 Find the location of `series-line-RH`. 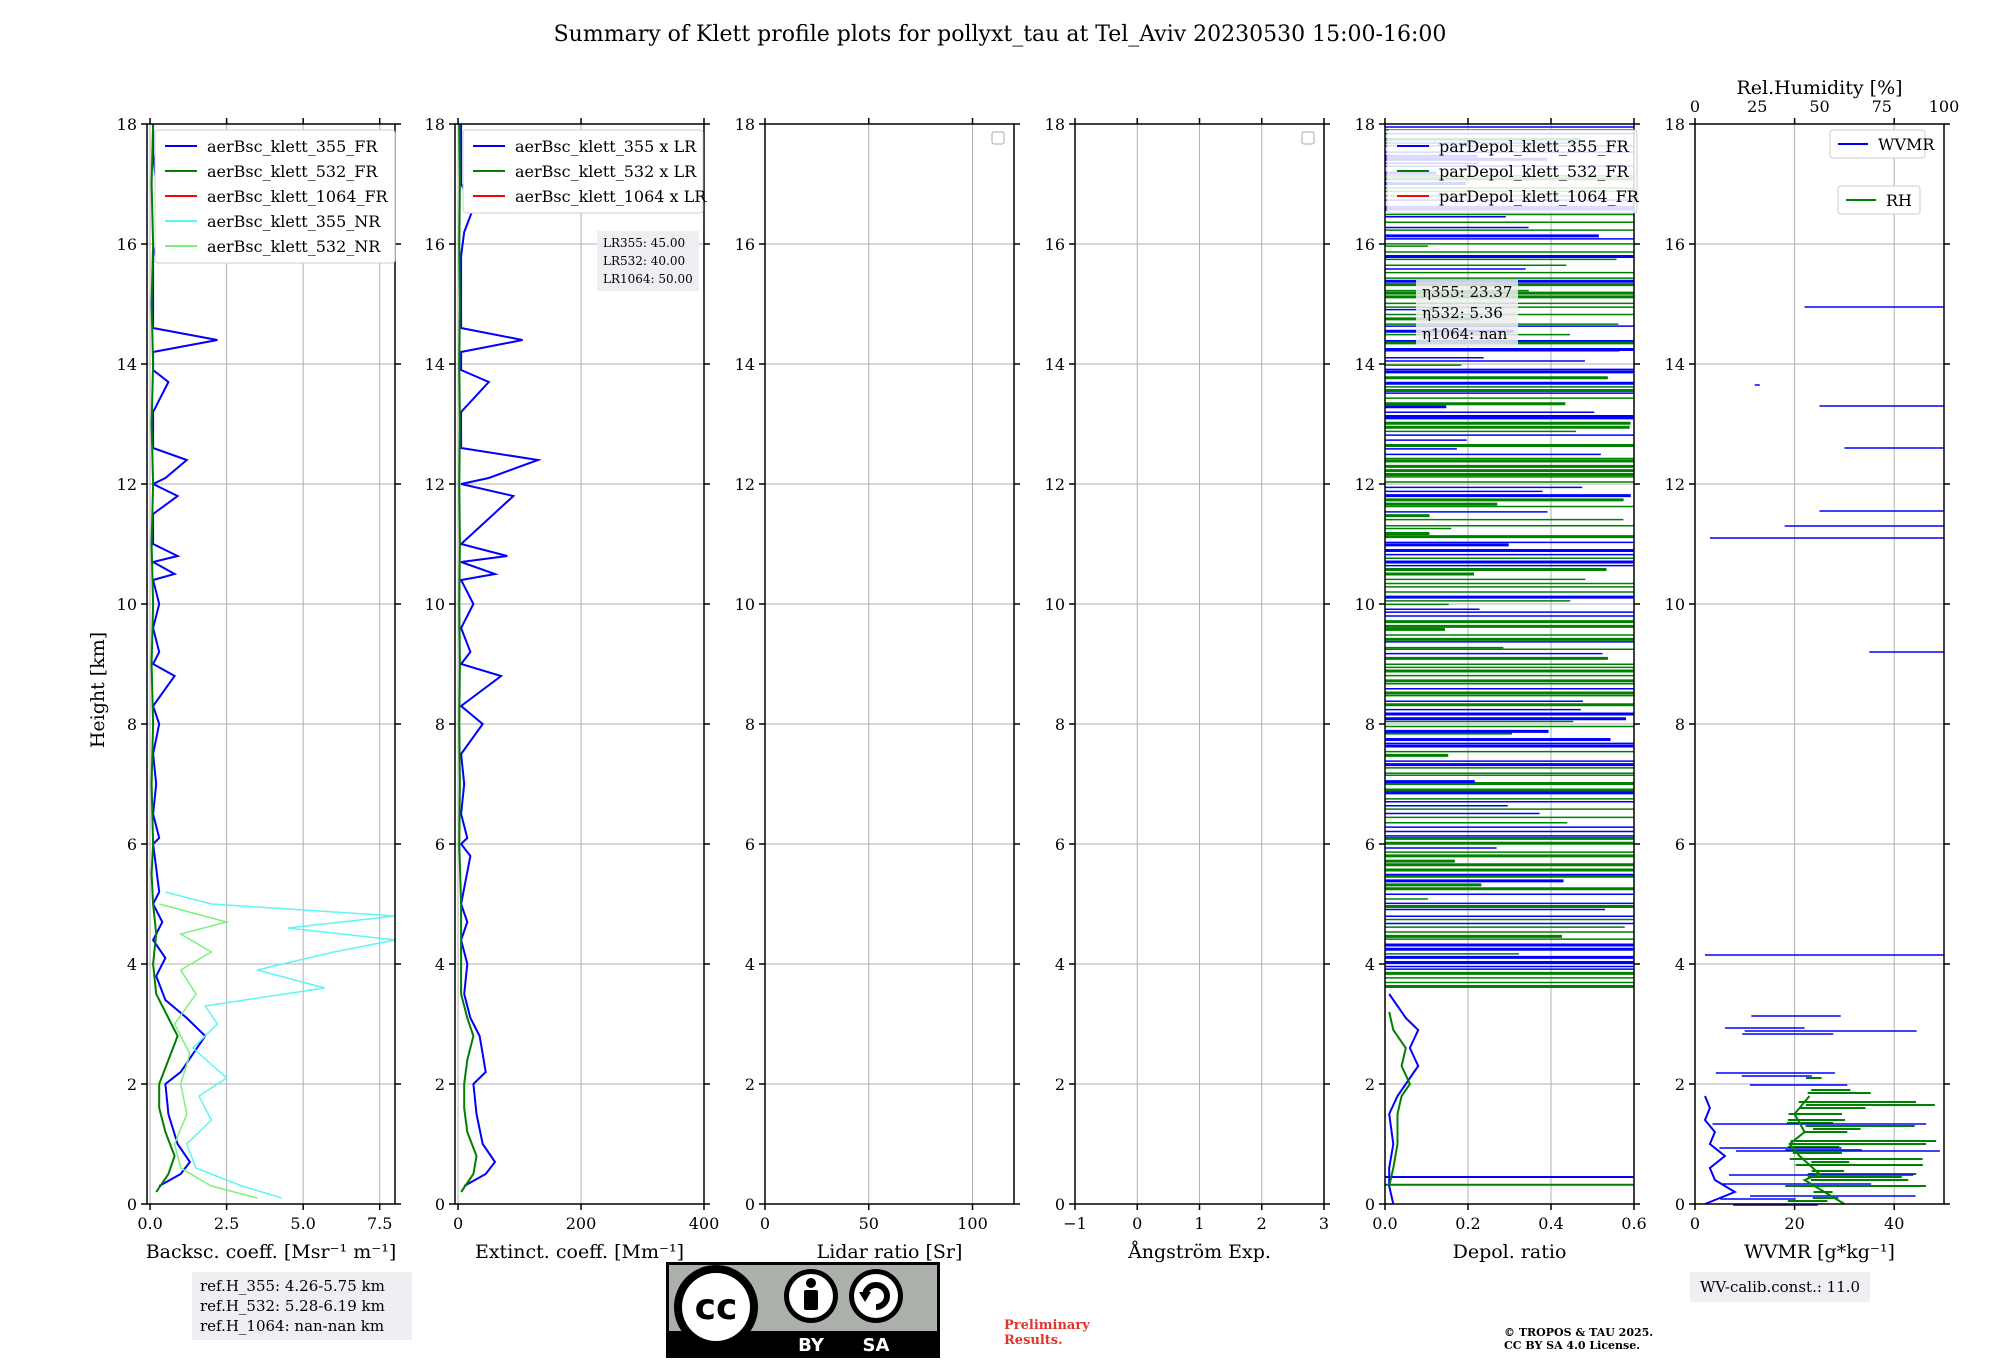

series-line-RH is located at coordinates (1816, 1150).